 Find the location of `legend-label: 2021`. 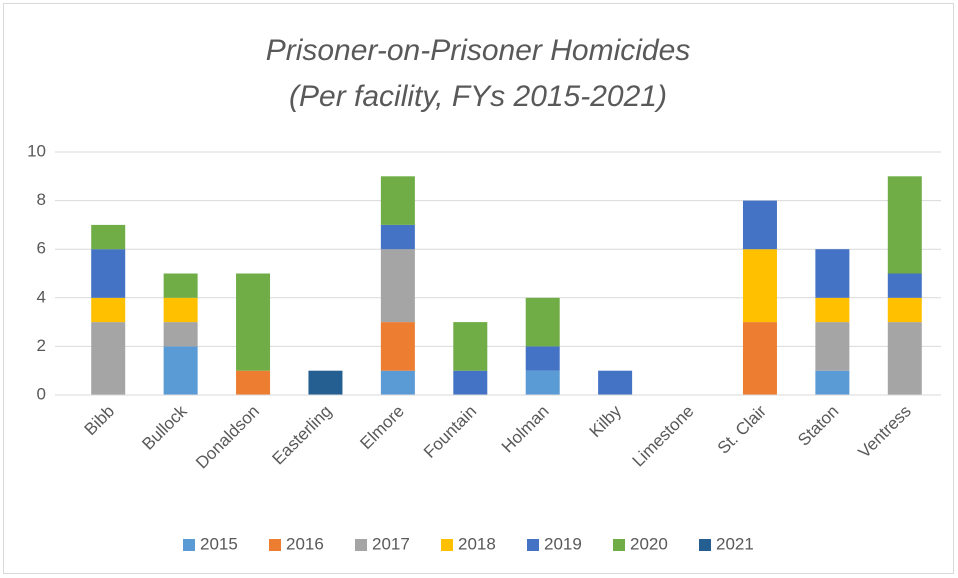

legend-label: 2021 is located at coordinates (735, 543).